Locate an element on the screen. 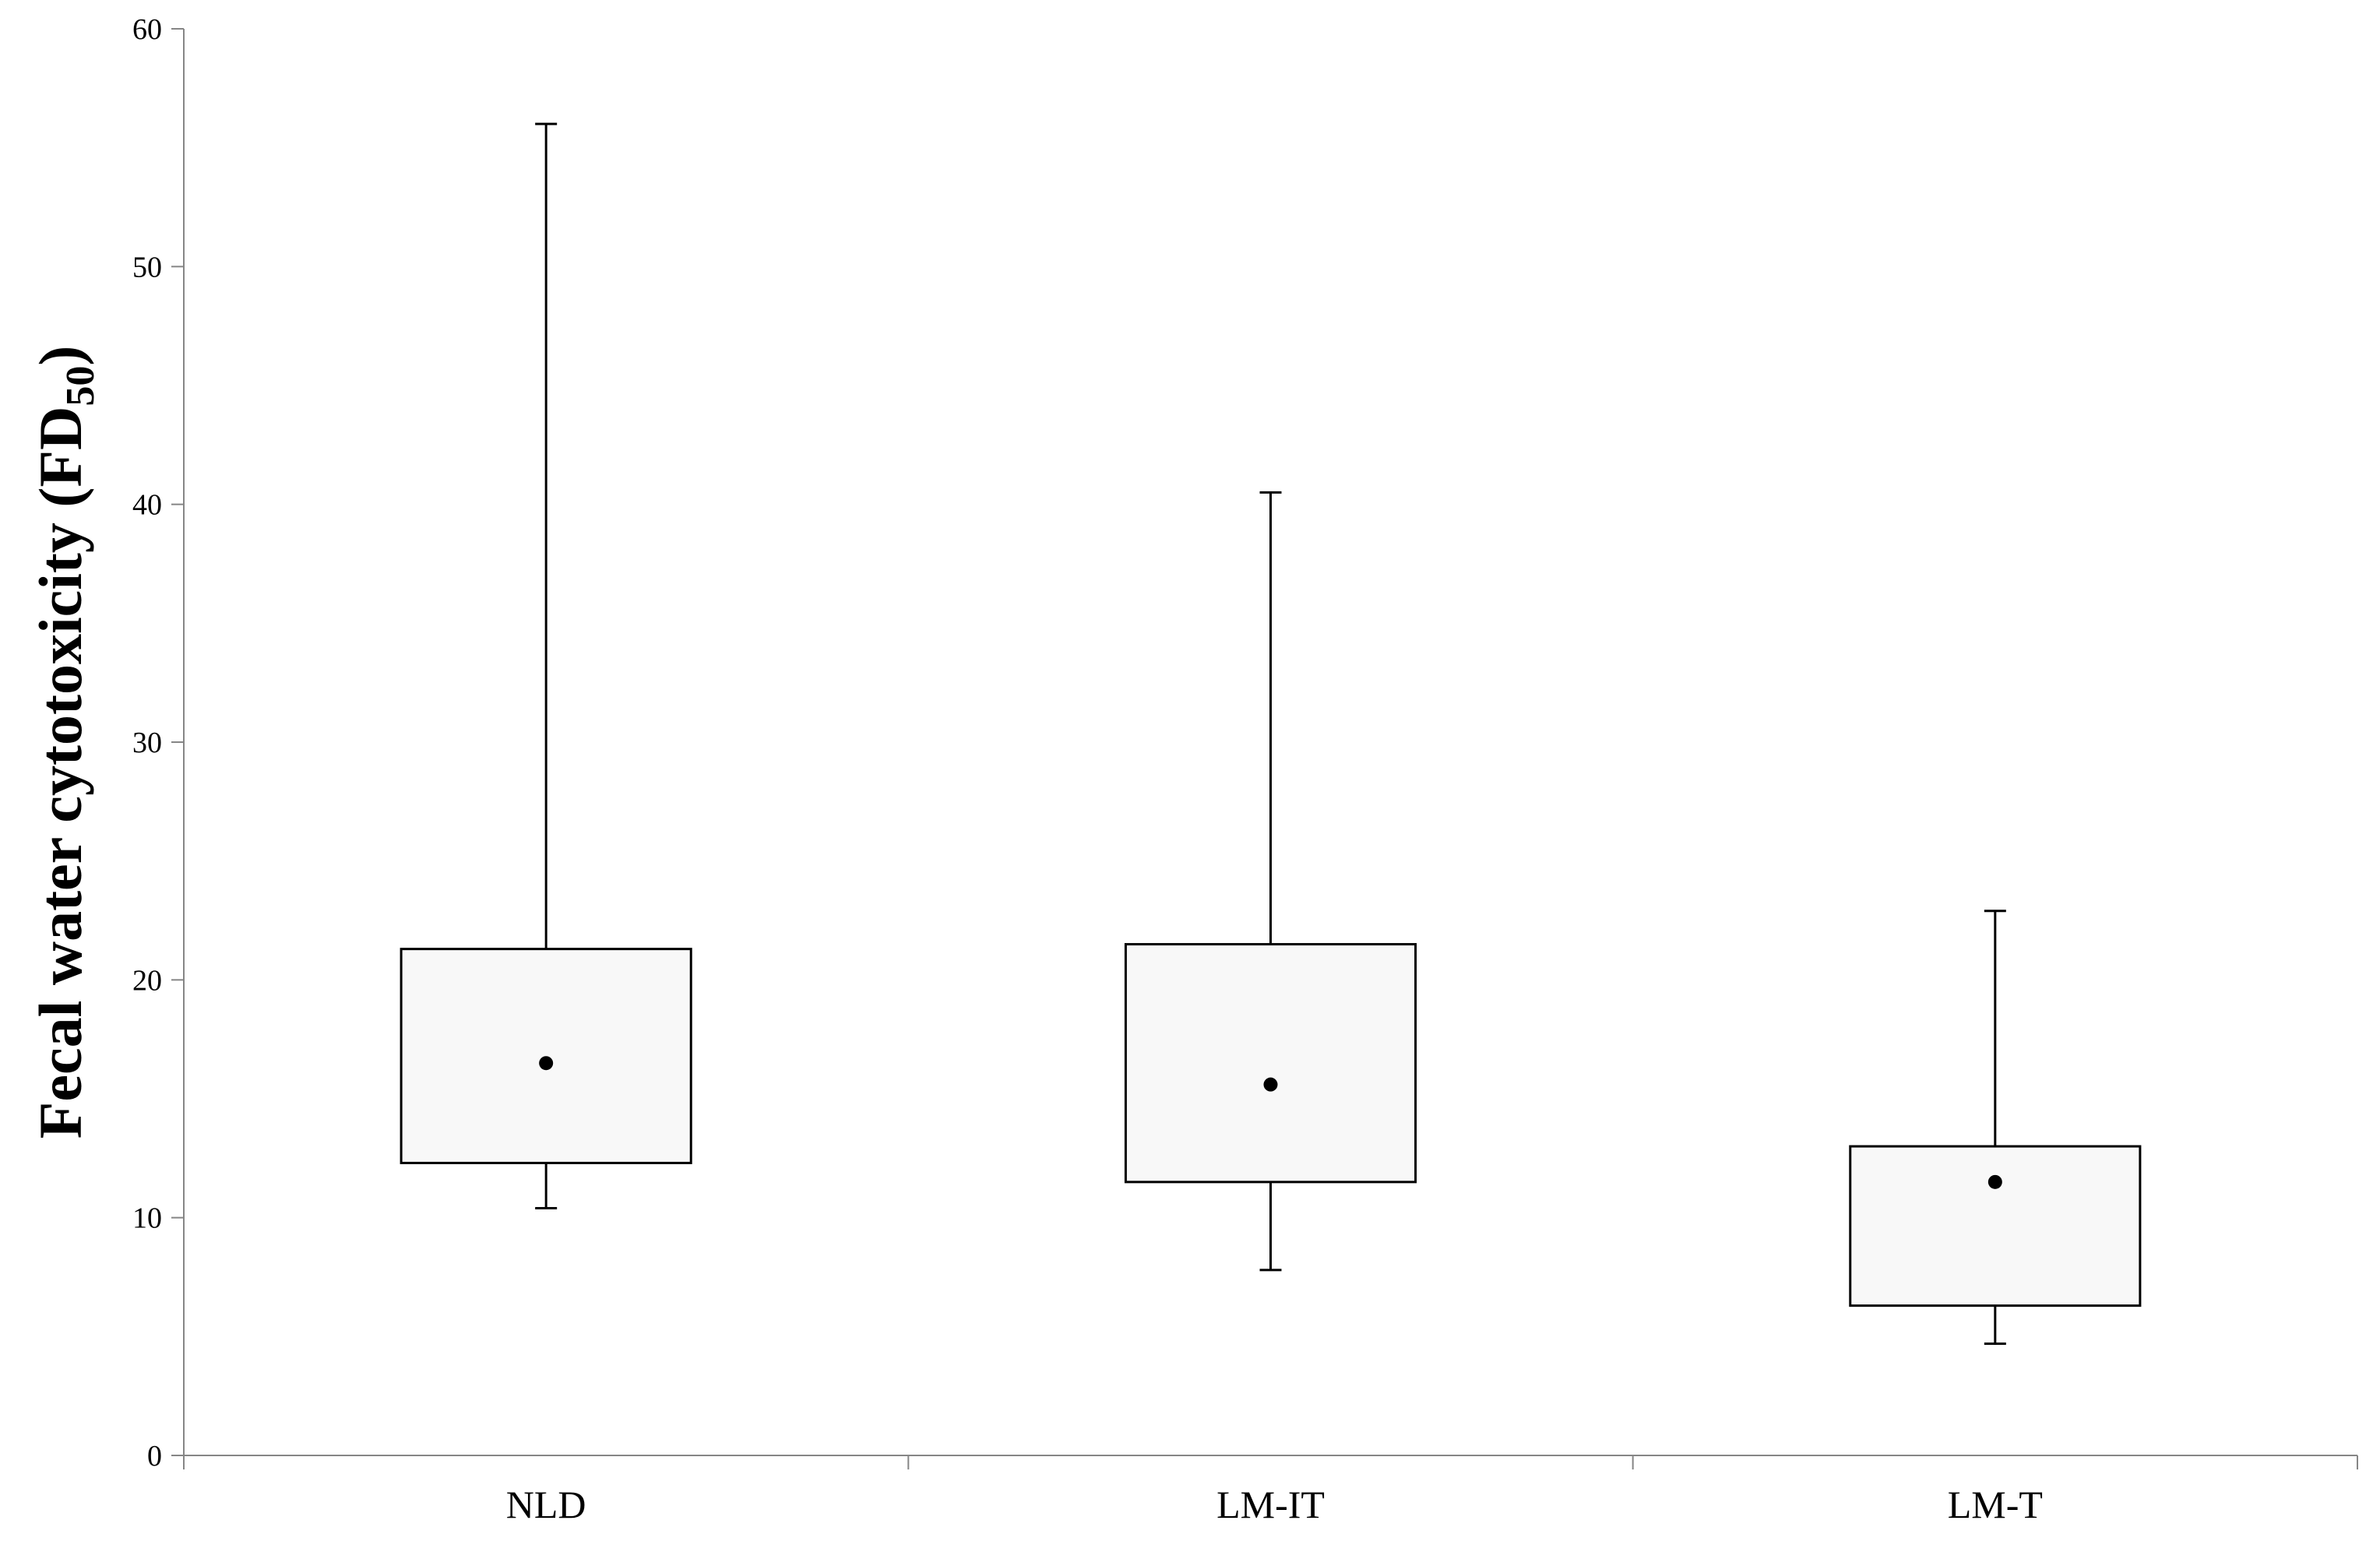 The image size is (2380, 1552). y-axis-label-subscript: 50 is located at coordinates (80, 386).